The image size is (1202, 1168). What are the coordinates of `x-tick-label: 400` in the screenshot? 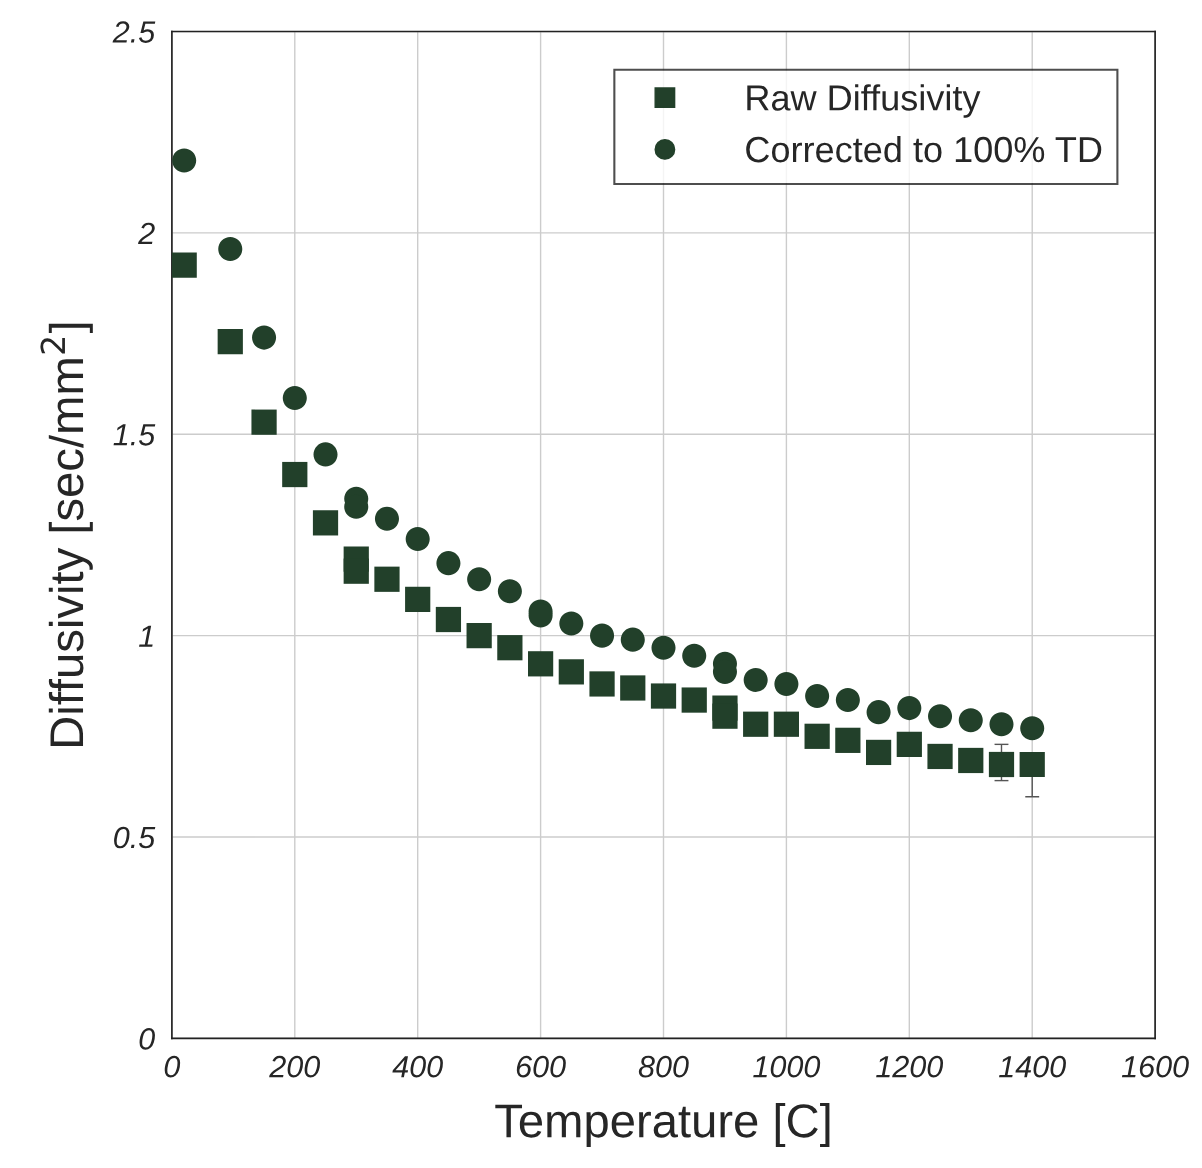 It's located at (417, 1066).